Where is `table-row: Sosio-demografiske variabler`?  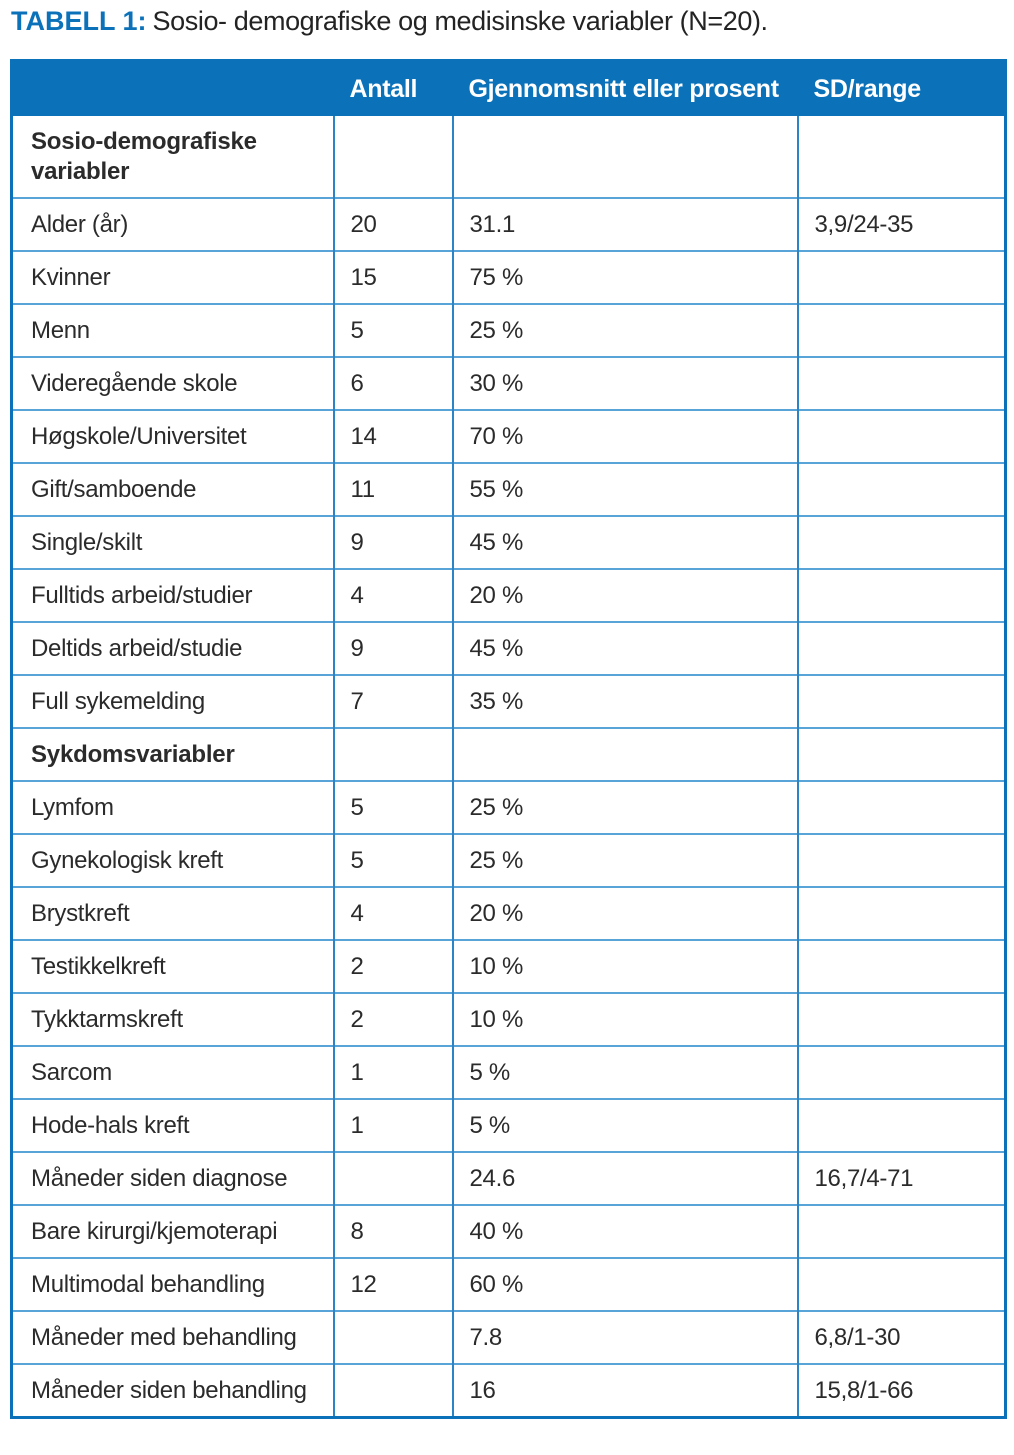 table-row: Sosio-demografiske variabler is located at coordinates (509, 157).